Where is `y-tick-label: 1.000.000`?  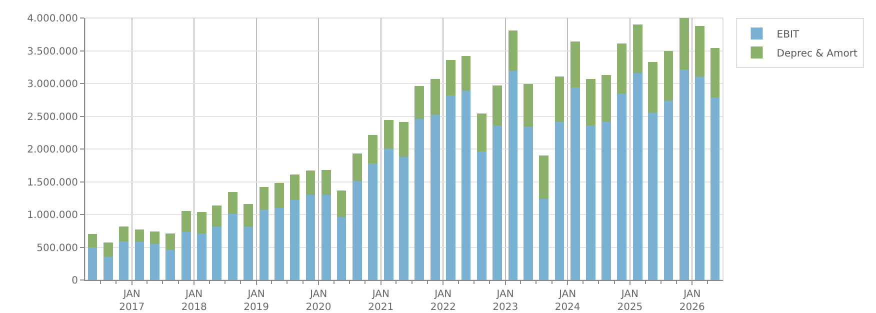 y-tick-label: 1.000.000 is located at coordinates (52, 215).